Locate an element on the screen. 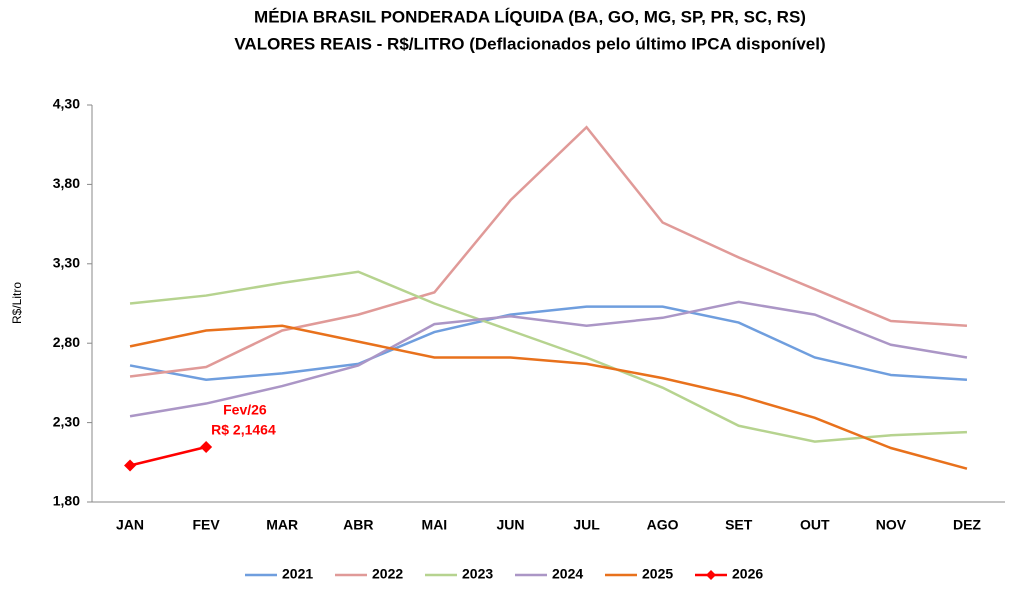  x-tick-label: AGO is located at coordinates (663, 525).